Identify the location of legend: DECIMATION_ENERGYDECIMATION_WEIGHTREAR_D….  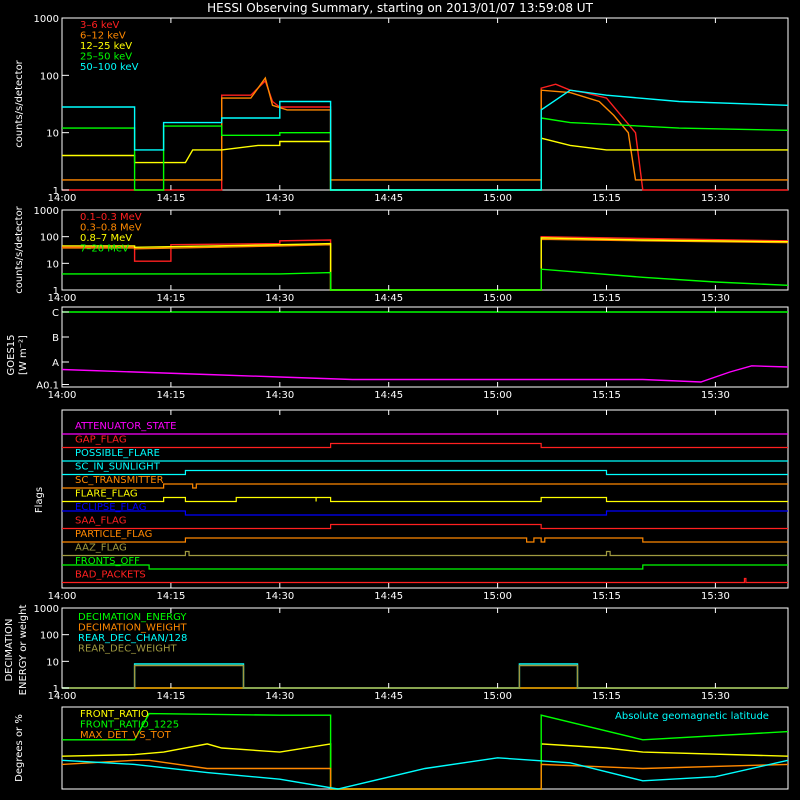
(132, 633).